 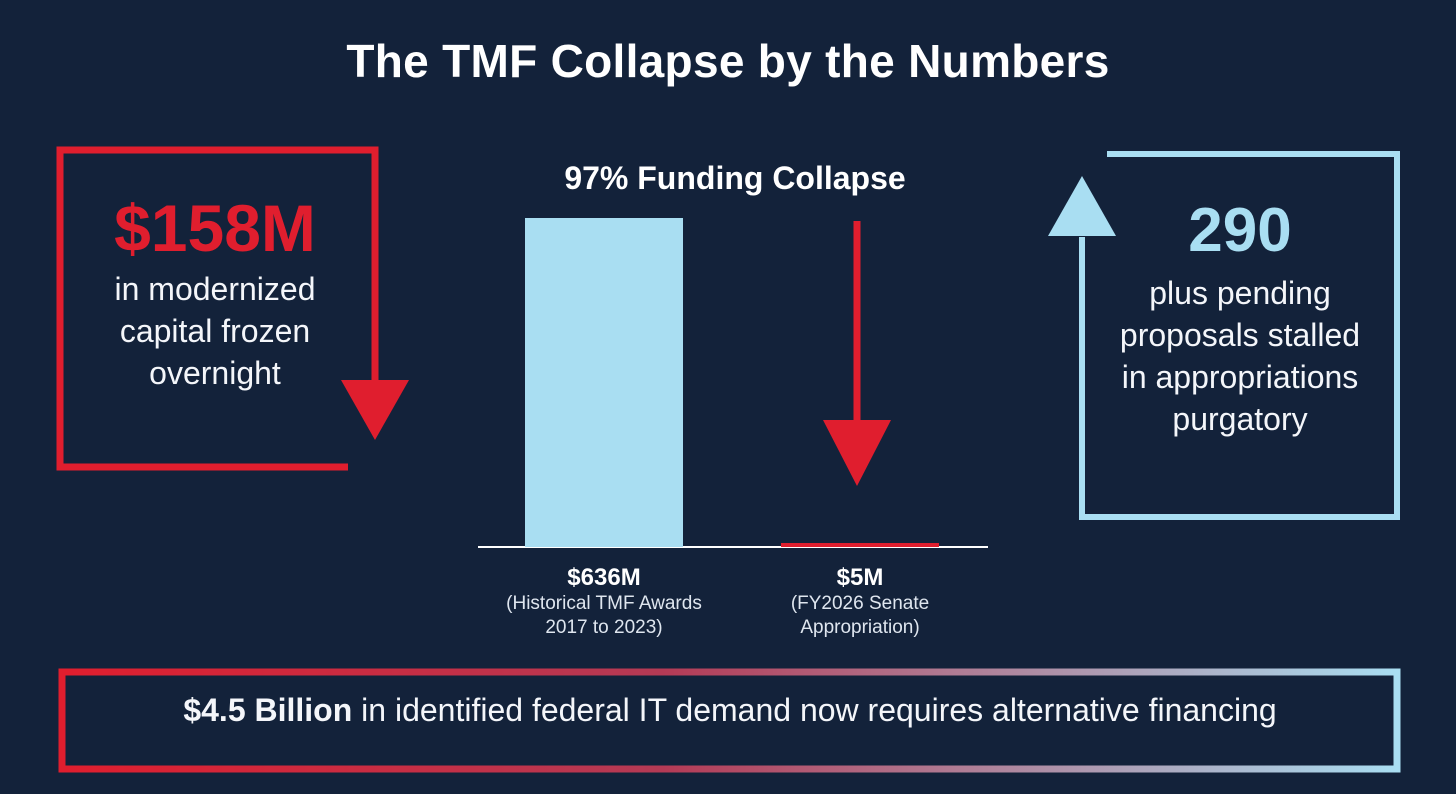 What do you see at coordinates (735, 178) in the screenshot?
I see `chart-title: 97% Funding Collapse` at bounding box center [735, 178].